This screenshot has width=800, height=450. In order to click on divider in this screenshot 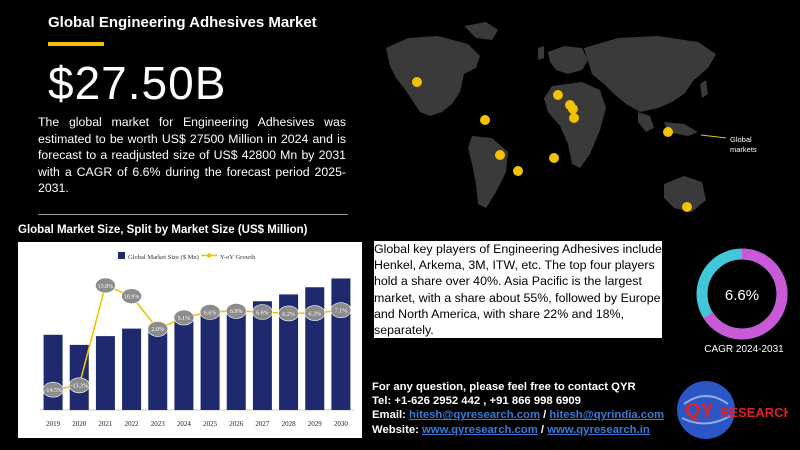, I will do `click(193, 214)`.